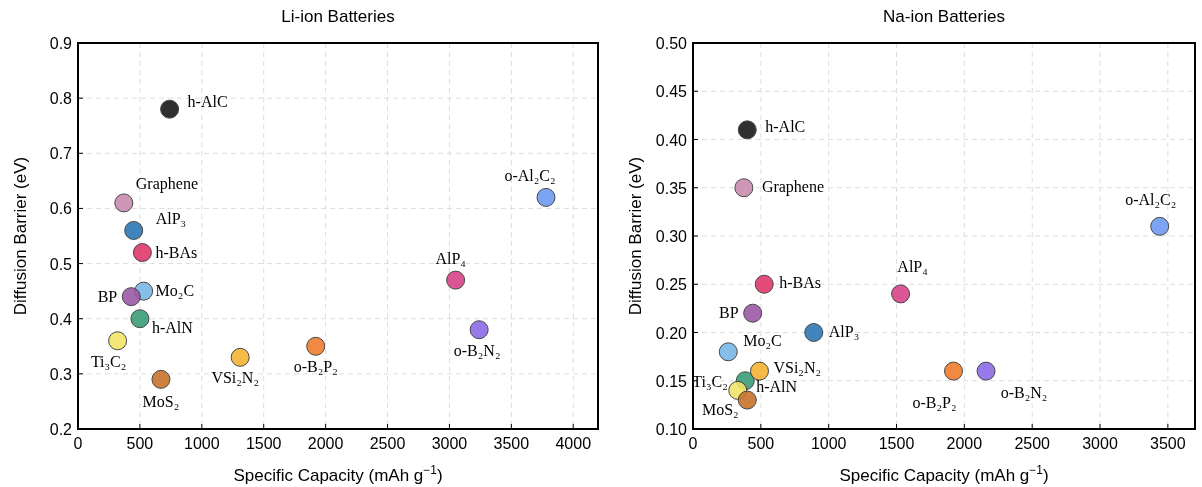 Image resolution: width=1202 pixels, height=487 pixels. I want to click on y-tick-label: 0.30, so click(671, 236).